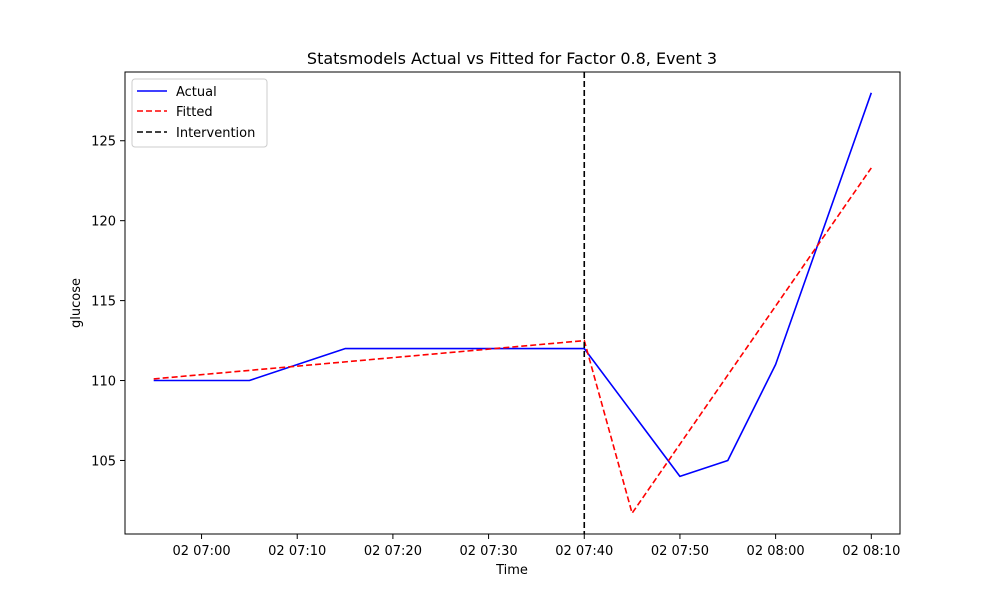  What do you see at coordinates (196, 92) in the screenshot?
I see `legend-label-actual: Actual` at bounding box center [196, 92].